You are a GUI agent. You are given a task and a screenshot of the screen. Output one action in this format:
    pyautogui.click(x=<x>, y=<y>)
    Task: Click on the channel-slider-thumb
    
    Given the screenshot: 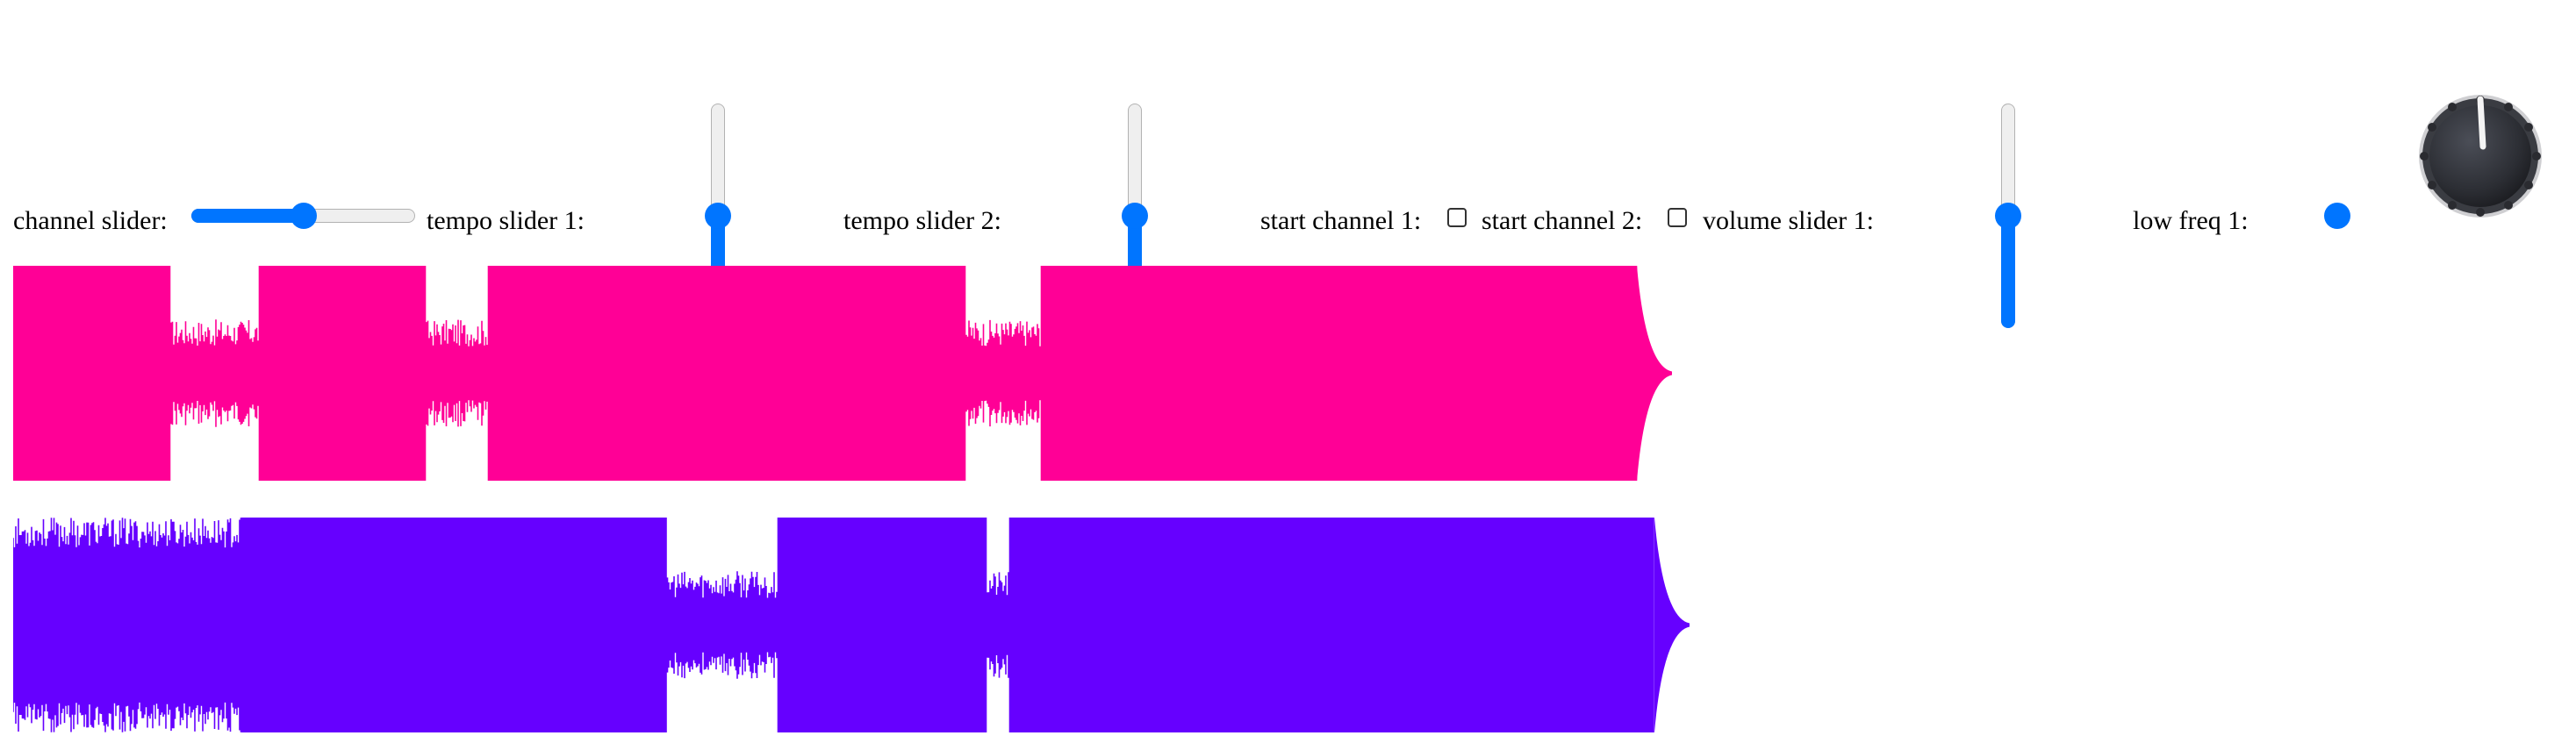 What is the action you would take?
    pyautogui.click(x=303, y=216)
    